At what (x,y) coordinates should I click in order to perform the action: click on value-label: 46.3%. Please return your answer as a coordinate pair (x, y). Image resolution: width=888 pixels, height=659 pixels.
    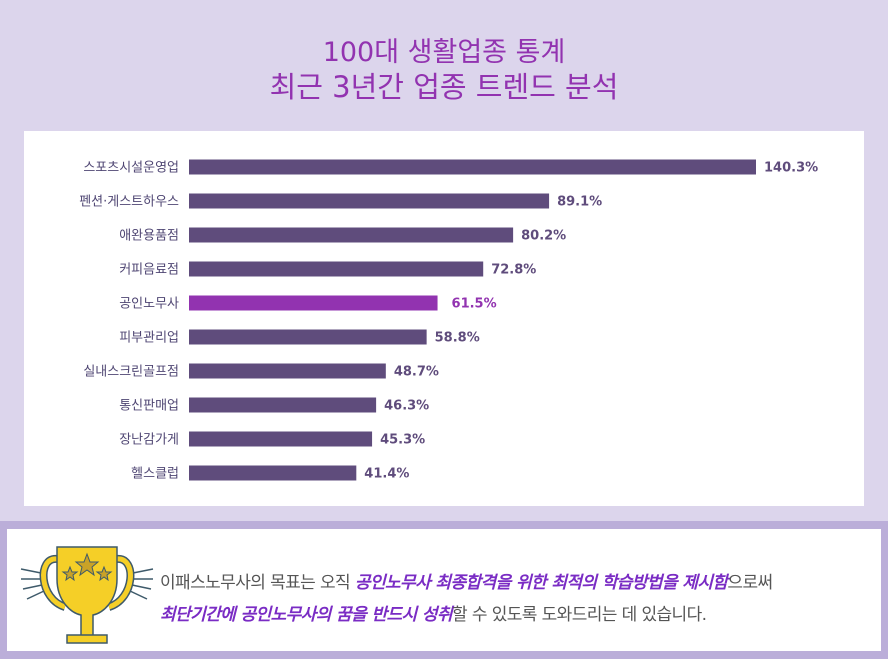
    Looking at the image, I should click on (406, 406).